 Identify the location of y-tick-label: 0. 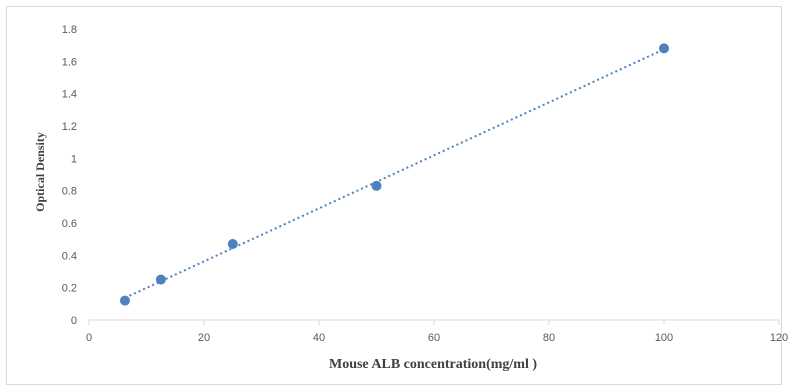
(74, 321).